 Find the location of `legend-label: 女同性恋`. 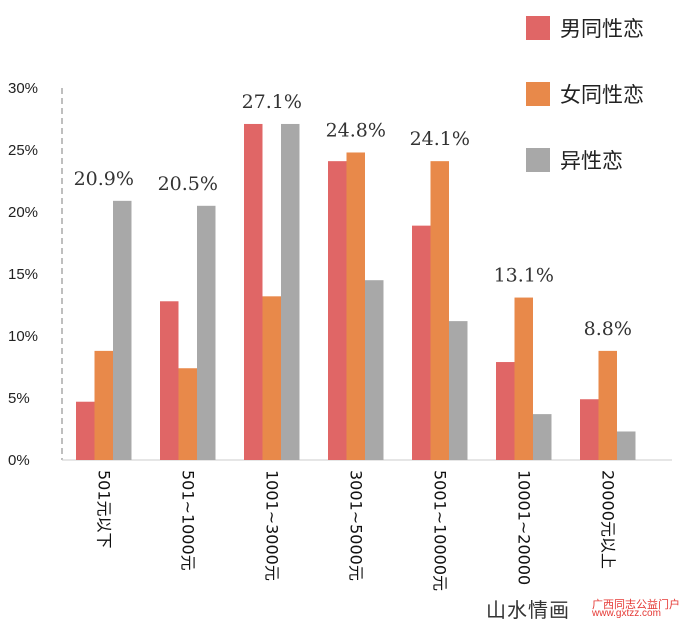

legend-label: 女同性恋 is located at coordinates (602, 95).